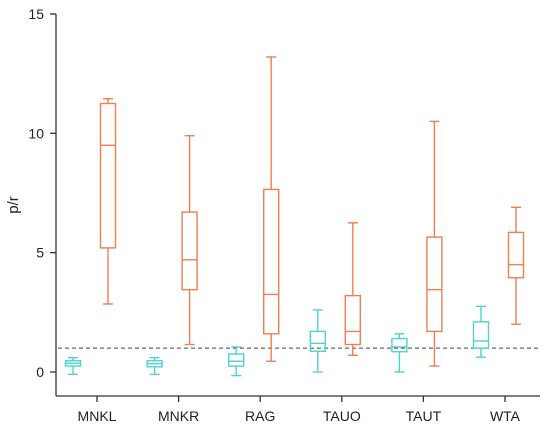 This screenshot has width=550, height=432. Describe the element at coordinates (36, 14) in the screenshot. I see `y-tick-label: 15` at that location.